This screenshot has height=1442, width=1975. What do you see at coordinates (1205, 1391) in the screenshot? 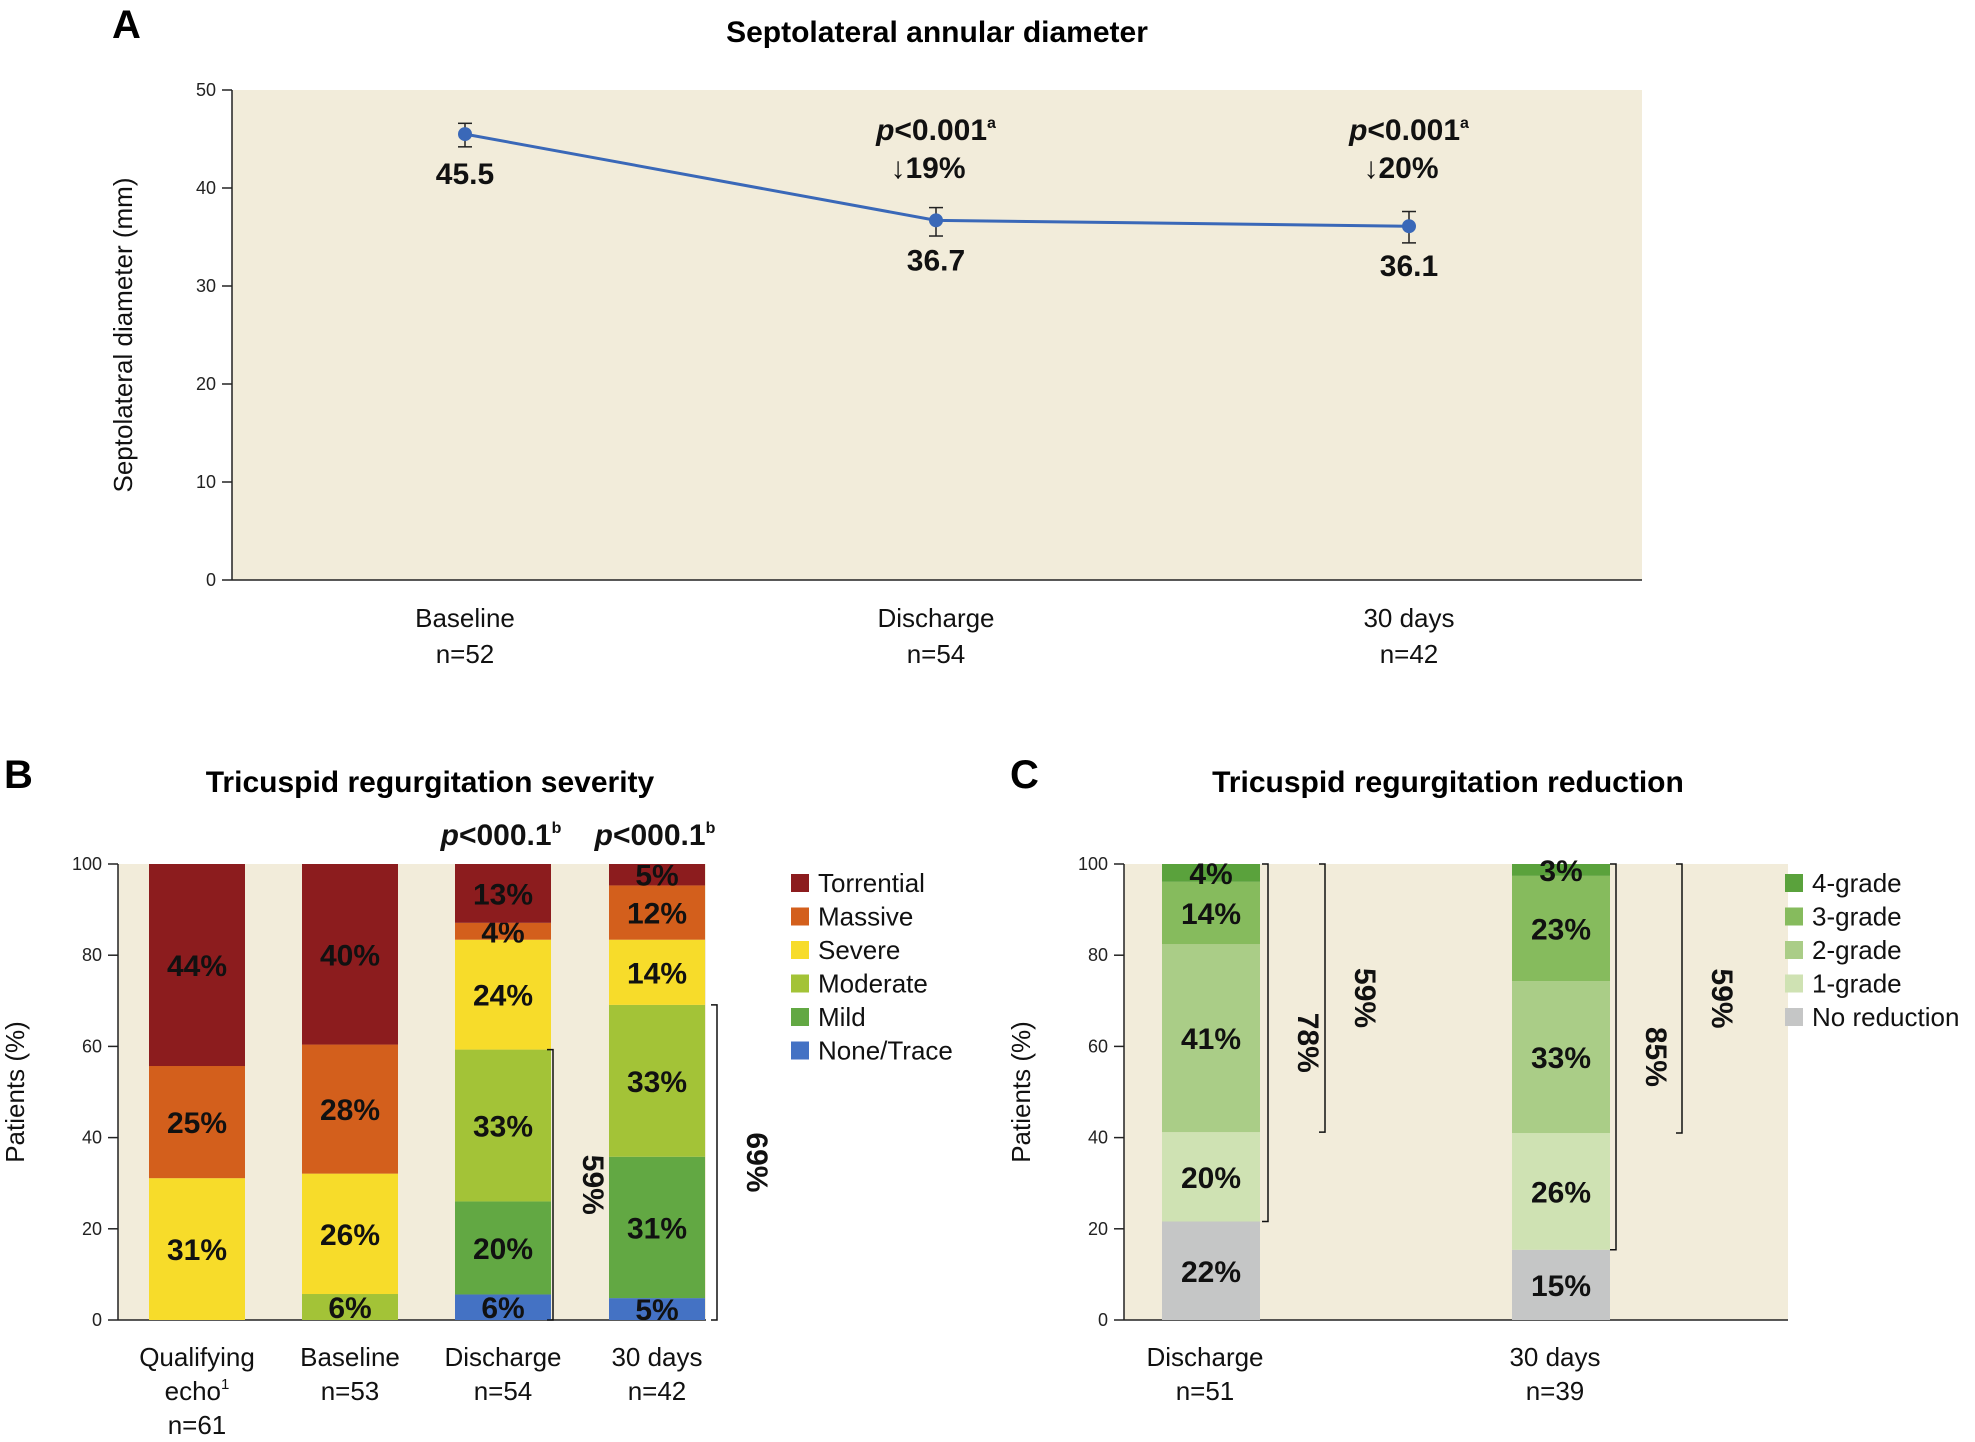
I see `panel-c-x-category-n: n=51` at bounding box center [1205, 1391].